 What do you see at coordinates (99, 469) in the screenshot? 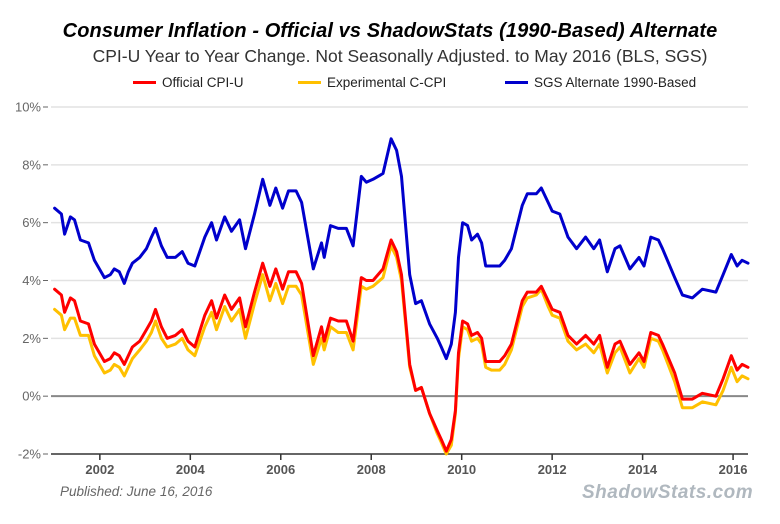
I see `x-tick-label: 2002` at bounding box center [99, 469].